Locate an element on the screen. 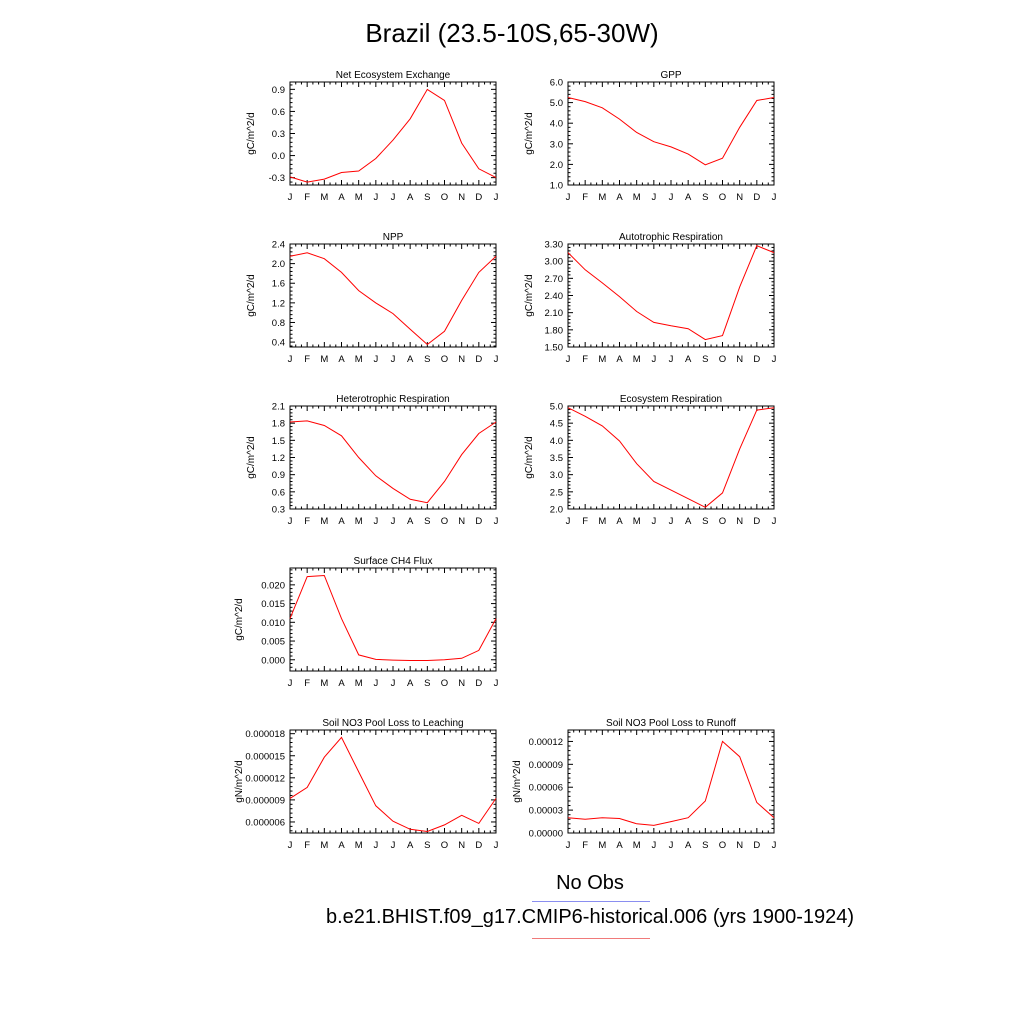 The height and width of the screenshot is (1024, 1024). y-tick-label: 0.00012 is located at coordinates (546, 742).